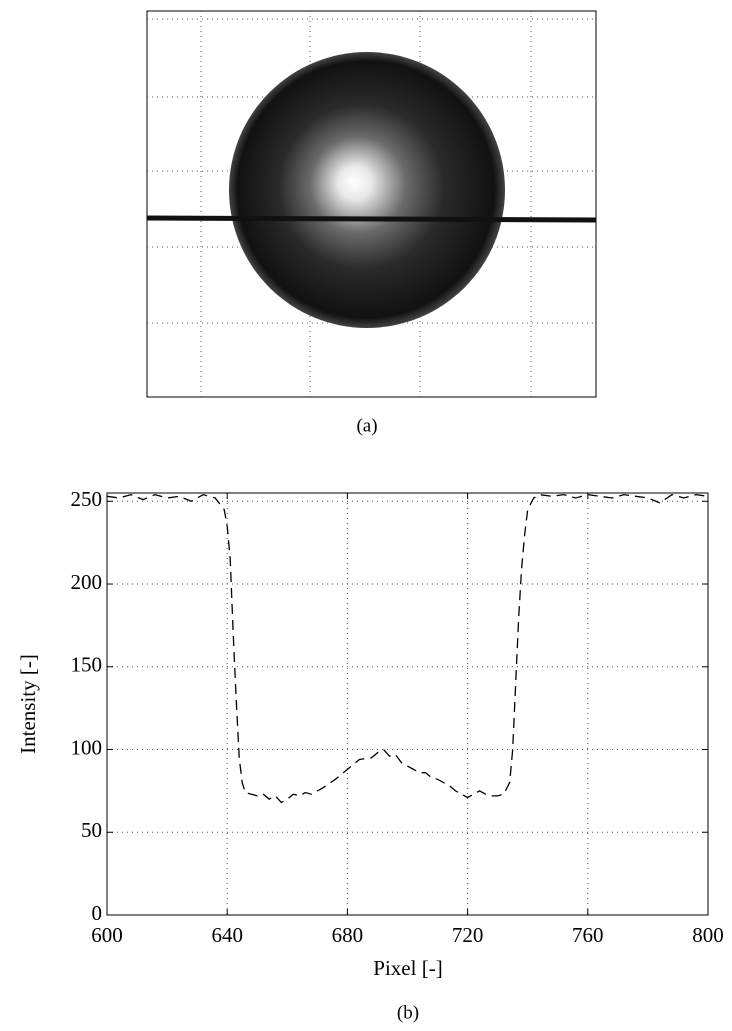 The image size is (732, 1031). Describe the element at coordinates (371, 219) in the screenshot. I see `profile-line` at that location.